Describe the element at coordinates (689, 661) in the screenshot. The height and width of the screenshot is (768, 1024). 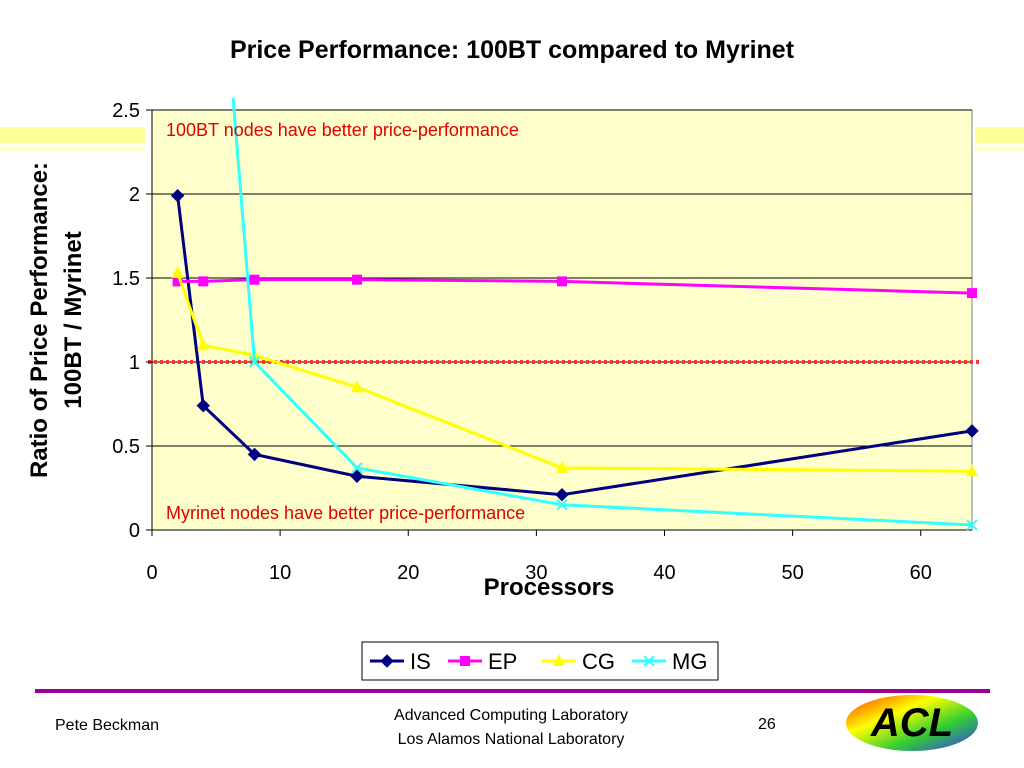
I see `legend-label-mg: MG` at that location.